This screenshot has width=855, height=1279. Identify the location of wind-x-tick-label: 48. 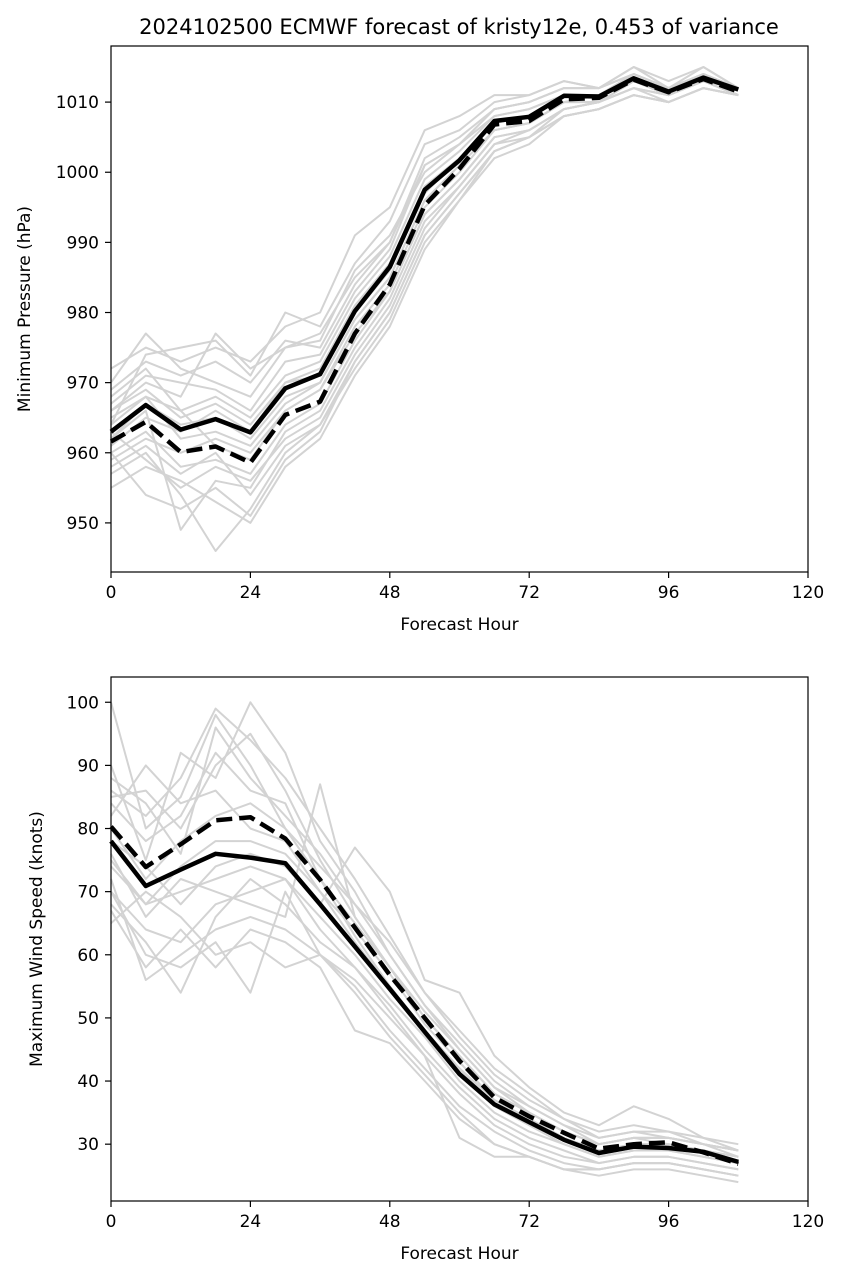
(390, 1222).